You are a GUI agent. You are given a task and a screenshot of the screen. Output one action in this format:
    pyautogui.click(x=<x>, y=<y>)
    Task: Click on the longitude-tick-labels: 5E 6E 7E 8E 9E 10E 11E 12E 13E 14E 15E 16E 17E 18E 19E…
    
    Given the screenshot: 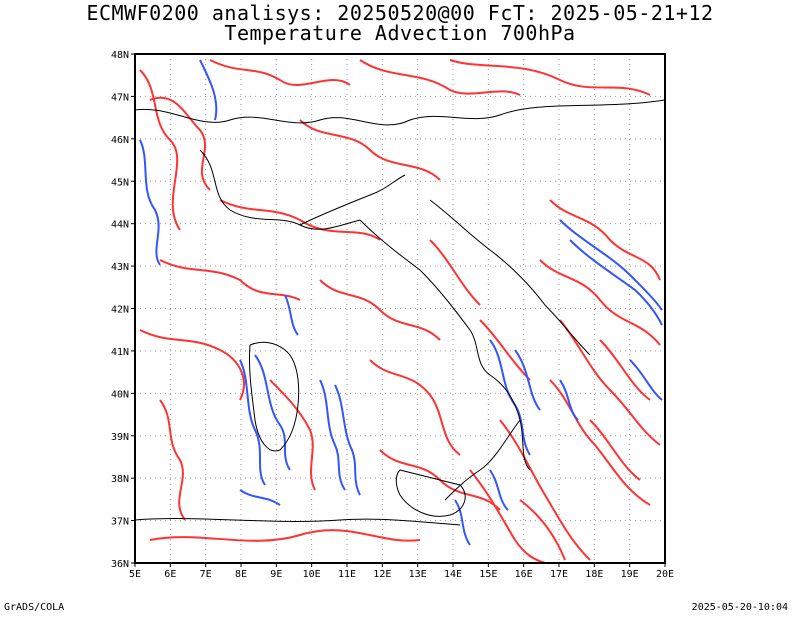 What is the action you would take?
    pyautogui.click(x=401, y=571)
    